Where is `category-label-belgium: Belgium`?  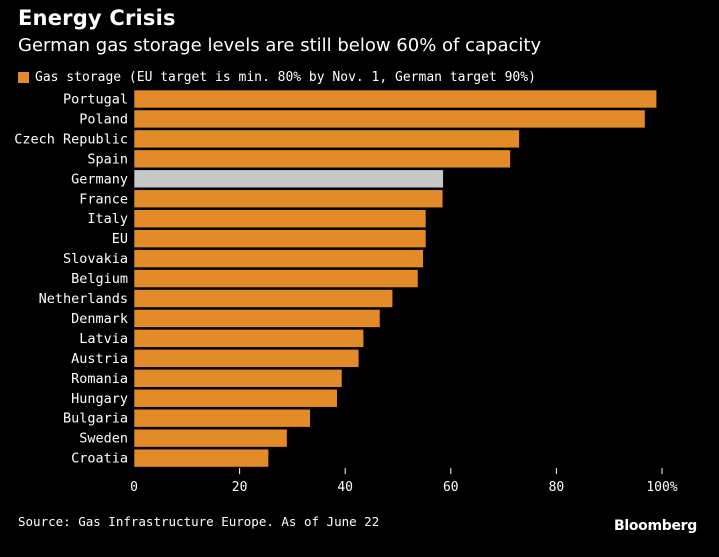 category-label-belgium: Belgium is located at coordinates (99, 279).